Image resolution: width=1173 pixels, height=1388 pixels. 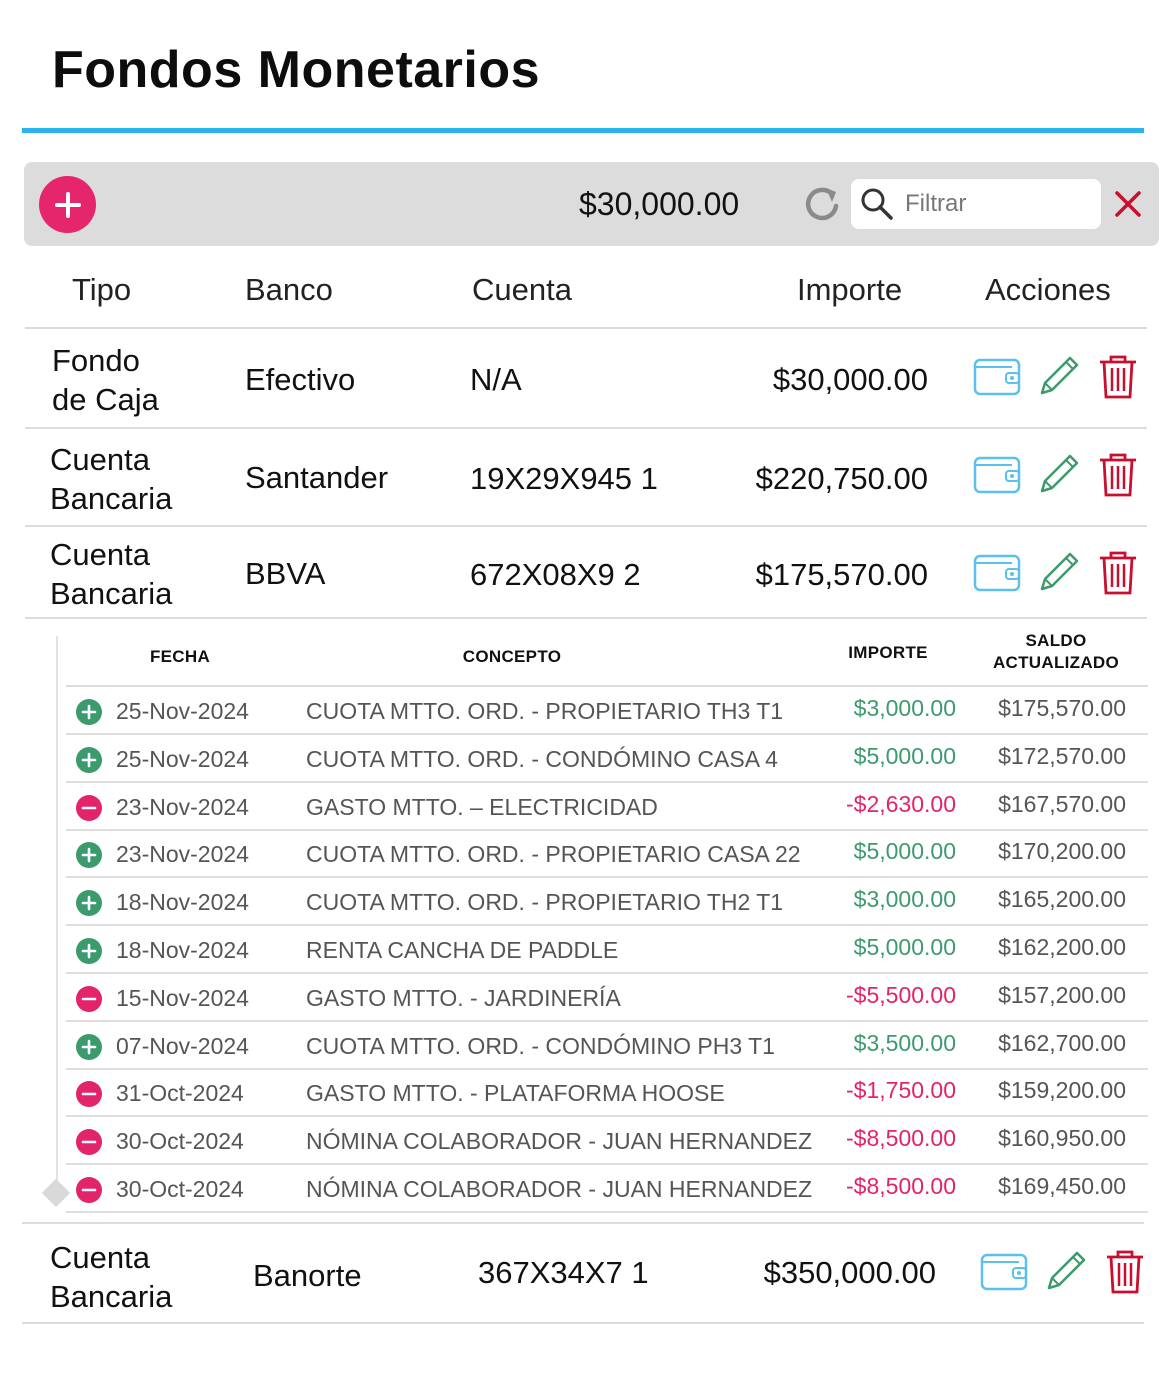 What do you see at coordinates (995, 204) in the screenshot?
I see `filter-input` at bounding box center [995, 204].